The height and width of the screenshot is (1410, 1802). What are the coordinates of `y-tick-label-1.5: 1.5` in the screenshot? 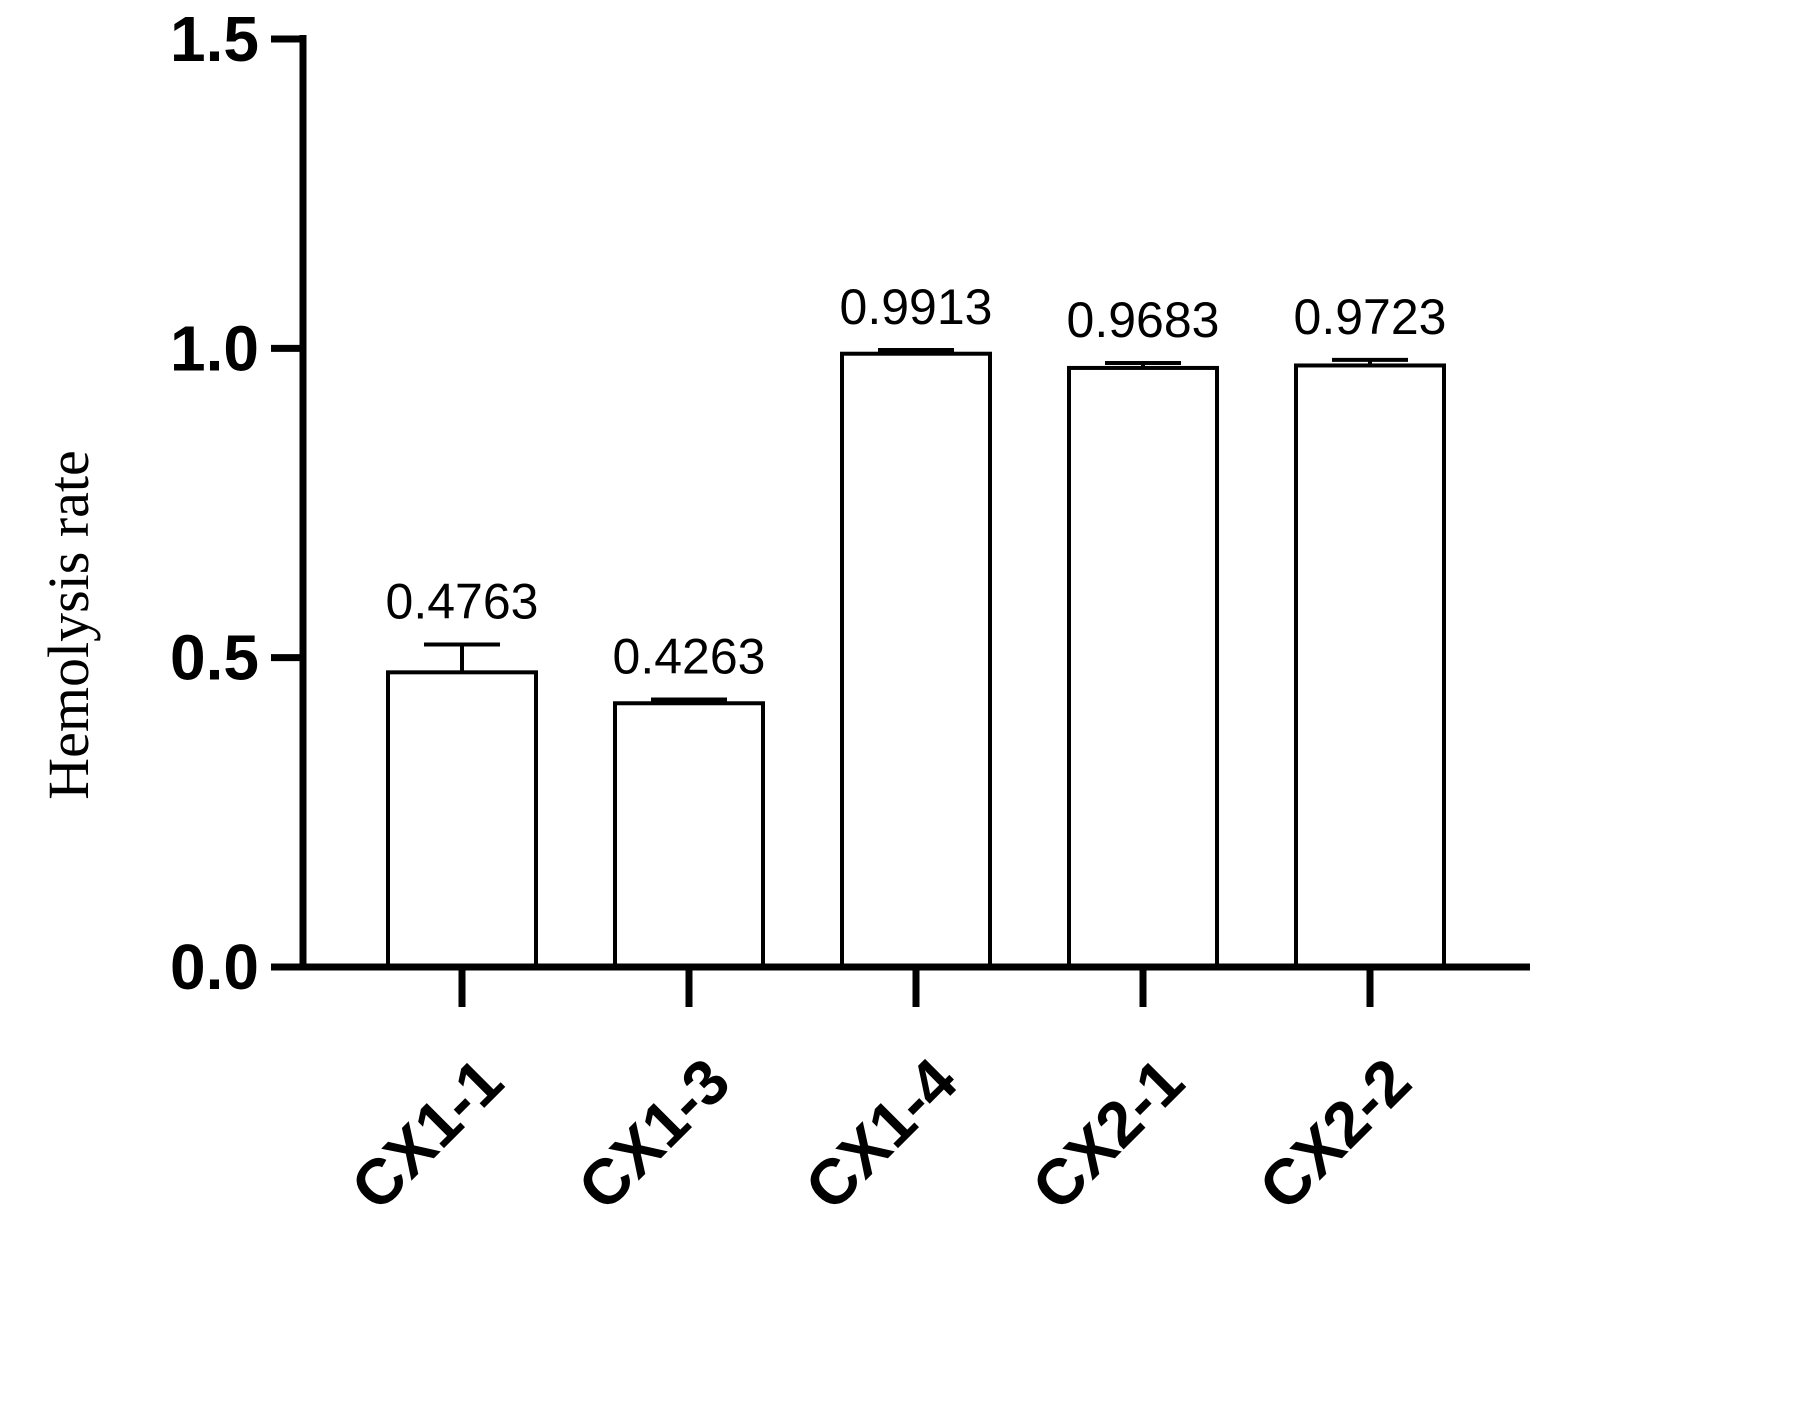 It's located at (214, 39).